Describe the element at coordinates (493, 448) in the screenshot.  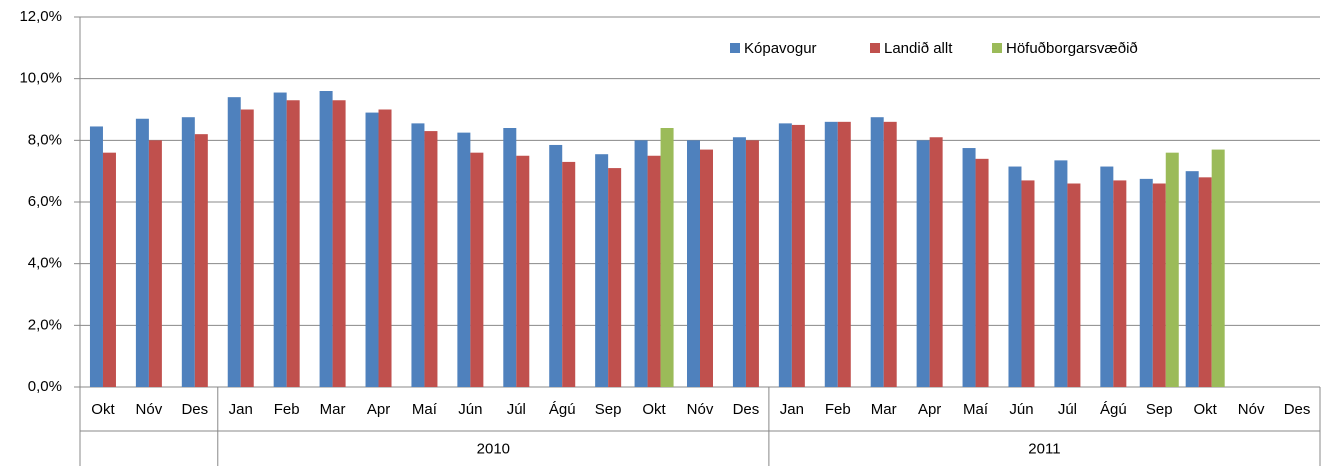
I see `group-label: 2010` at that location.